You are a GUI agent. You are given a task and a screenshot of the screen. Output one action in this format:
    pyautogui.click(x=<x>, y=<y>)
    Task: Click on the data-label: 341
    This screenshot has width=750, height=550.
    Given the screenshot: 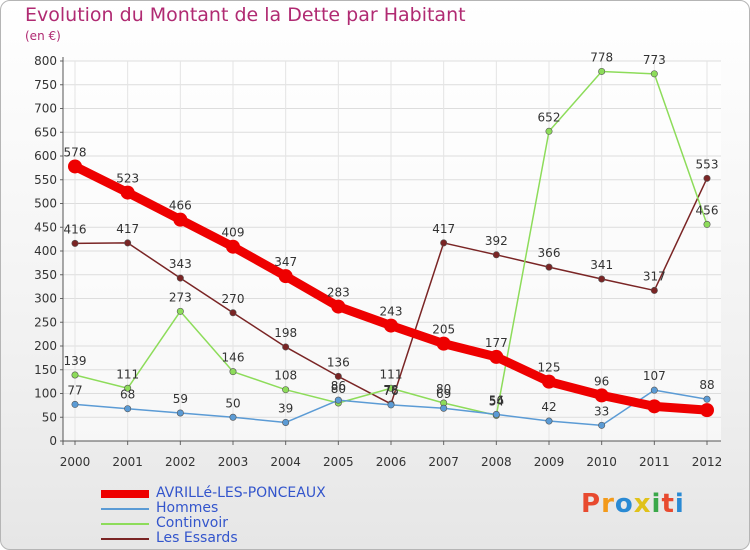 What is the action you would take?
    pyautogui.click(x=601, y=265)
    